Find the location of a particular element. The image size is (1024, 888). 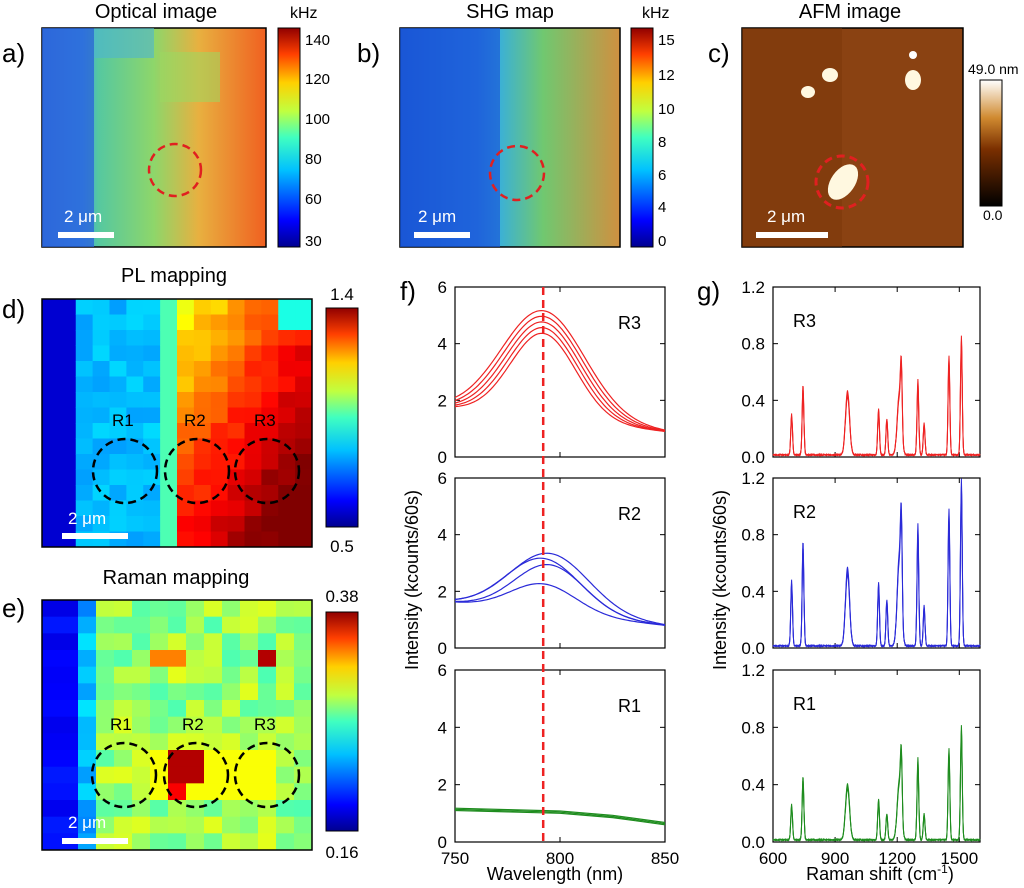

g-axes-R1 is located at coordinates (876, 756).